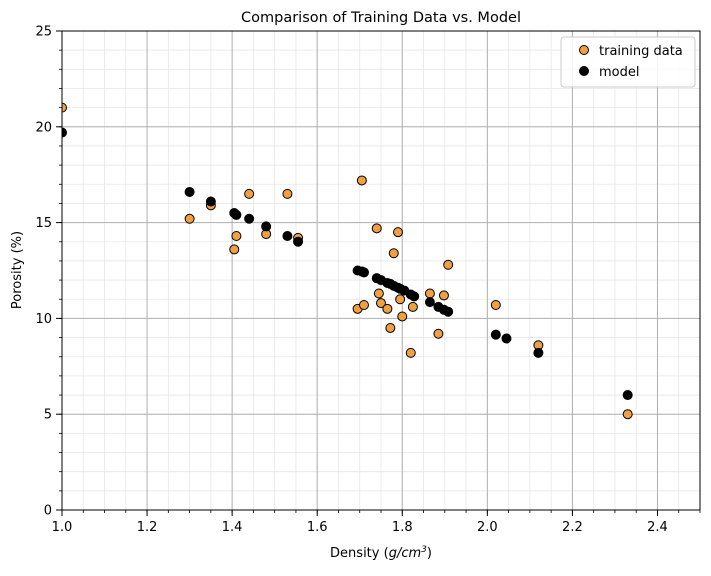 This screenshot has width=711, height=576. Describe the element at coordinates (619, 72) in the screenshot. I see `legend-label-model: model` at that location.